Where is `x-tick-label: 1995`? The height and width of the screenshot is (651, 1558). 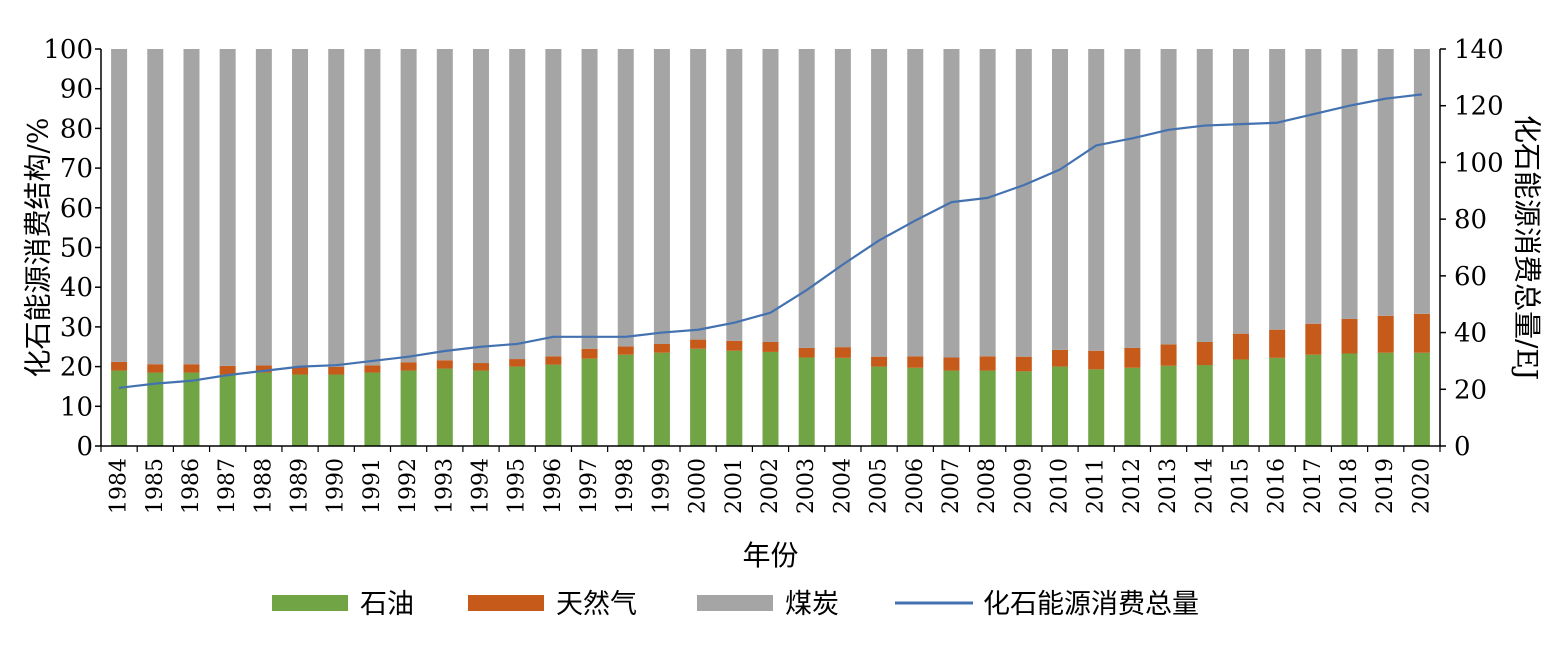 x-tick-label: 1995 is located at coordinates (517, 486).